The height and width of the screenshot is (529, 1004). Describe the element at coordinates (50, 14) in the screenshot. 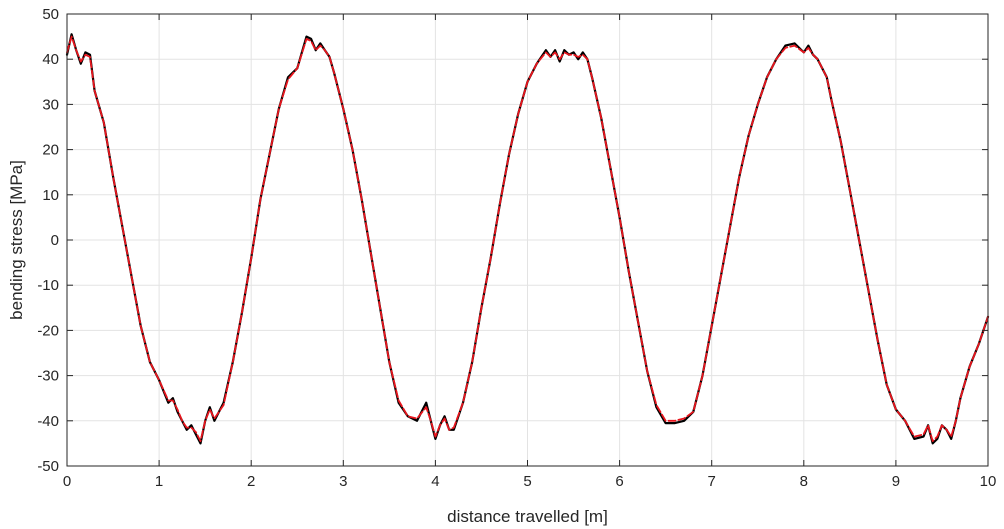

I see `y-tick-label: 50` at that location.